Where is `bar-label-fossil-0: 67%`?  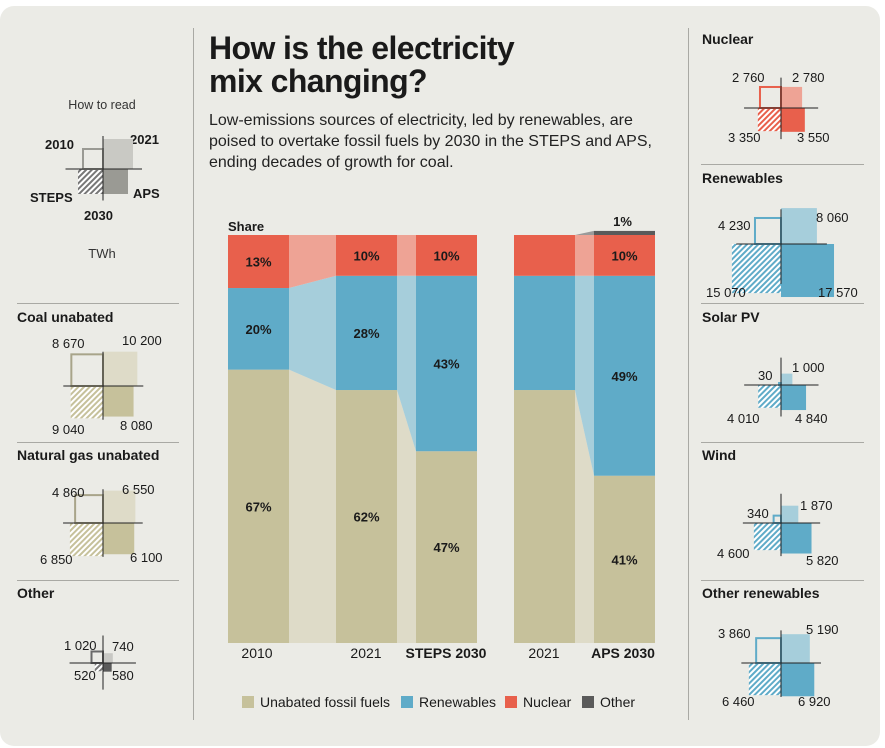 bar-label-fossil-0: 67% is located at coordinates (258, 506).